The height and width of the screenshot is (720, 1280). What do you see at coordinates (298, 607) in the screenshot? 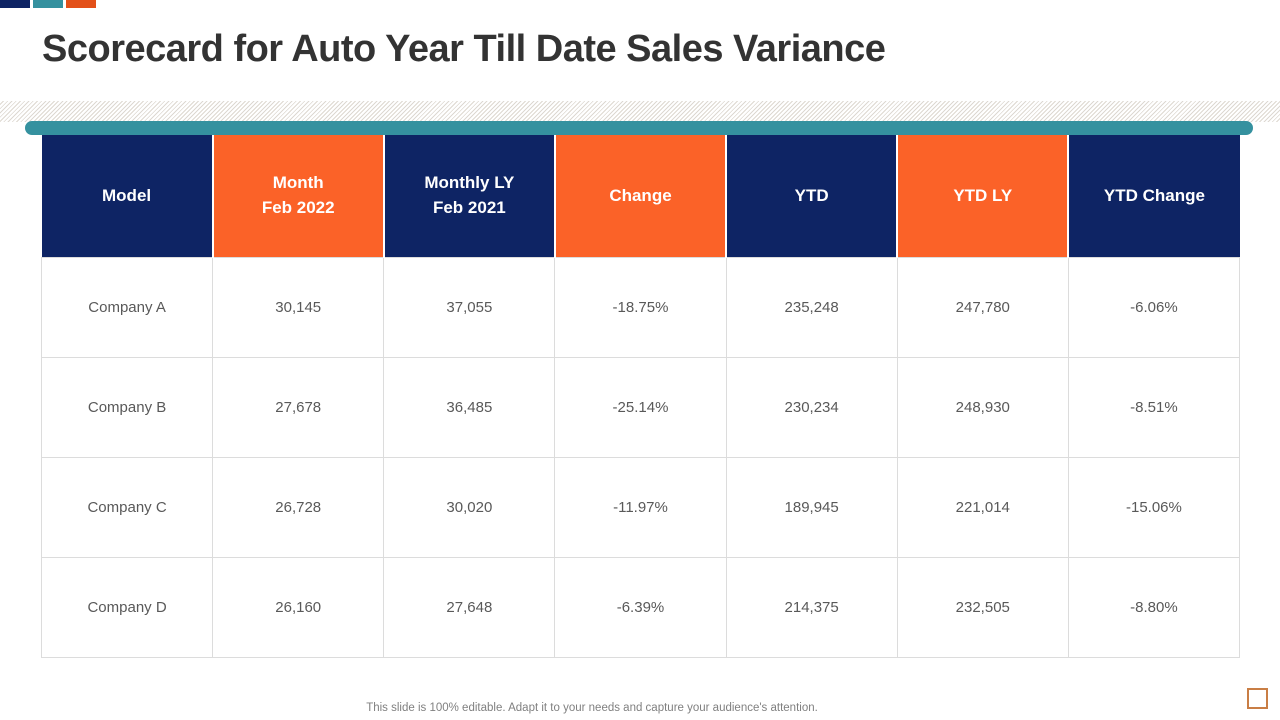
I see `cell-month: 26,160` at bounding box center [298, 607].